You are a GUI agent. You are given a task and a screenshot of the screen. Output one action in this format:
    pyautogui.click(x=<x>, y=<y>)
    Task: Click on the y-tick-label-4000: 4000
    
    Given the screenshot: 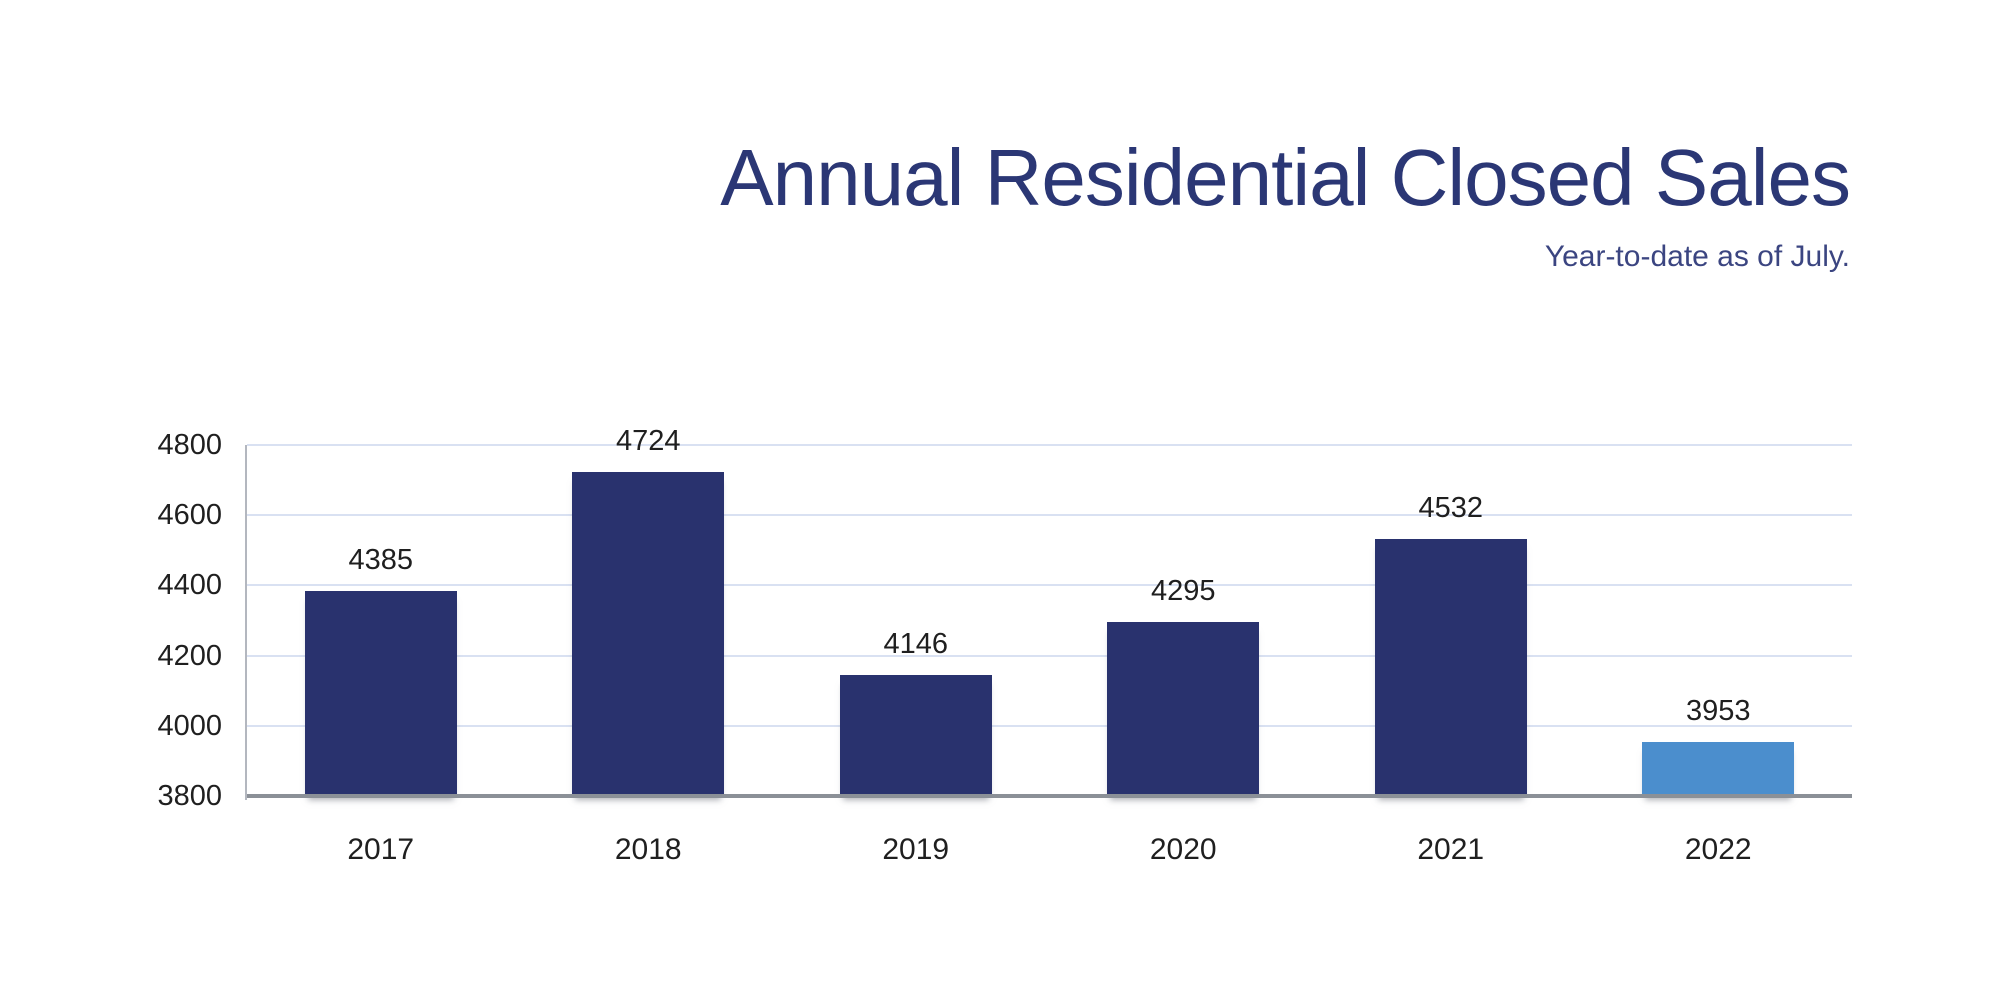 What is the action you would take?
    pyautogui.click(x=189, y=725)
    